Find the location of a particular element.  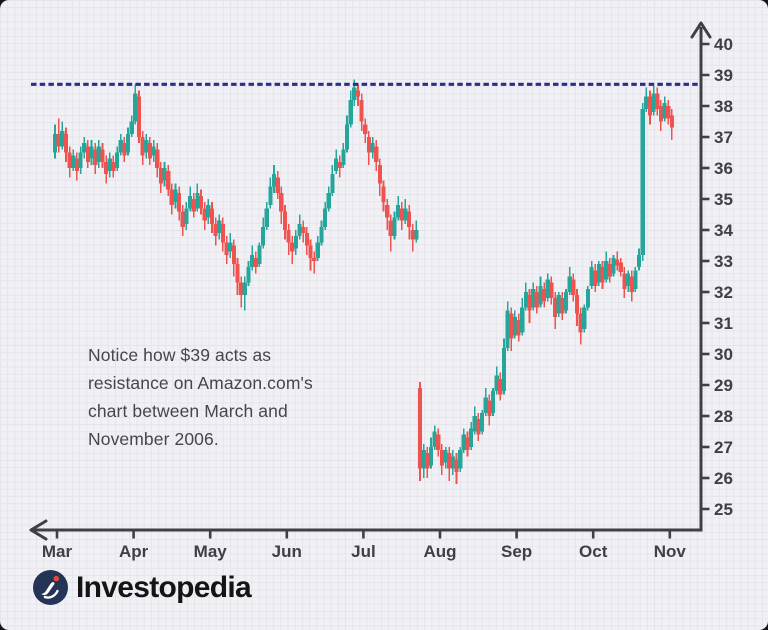

y-axis-ticks: 40 39 38 37 36 35 34 33 32 31 30 29 28 27 26 25 is located at coordinates (717, 277).